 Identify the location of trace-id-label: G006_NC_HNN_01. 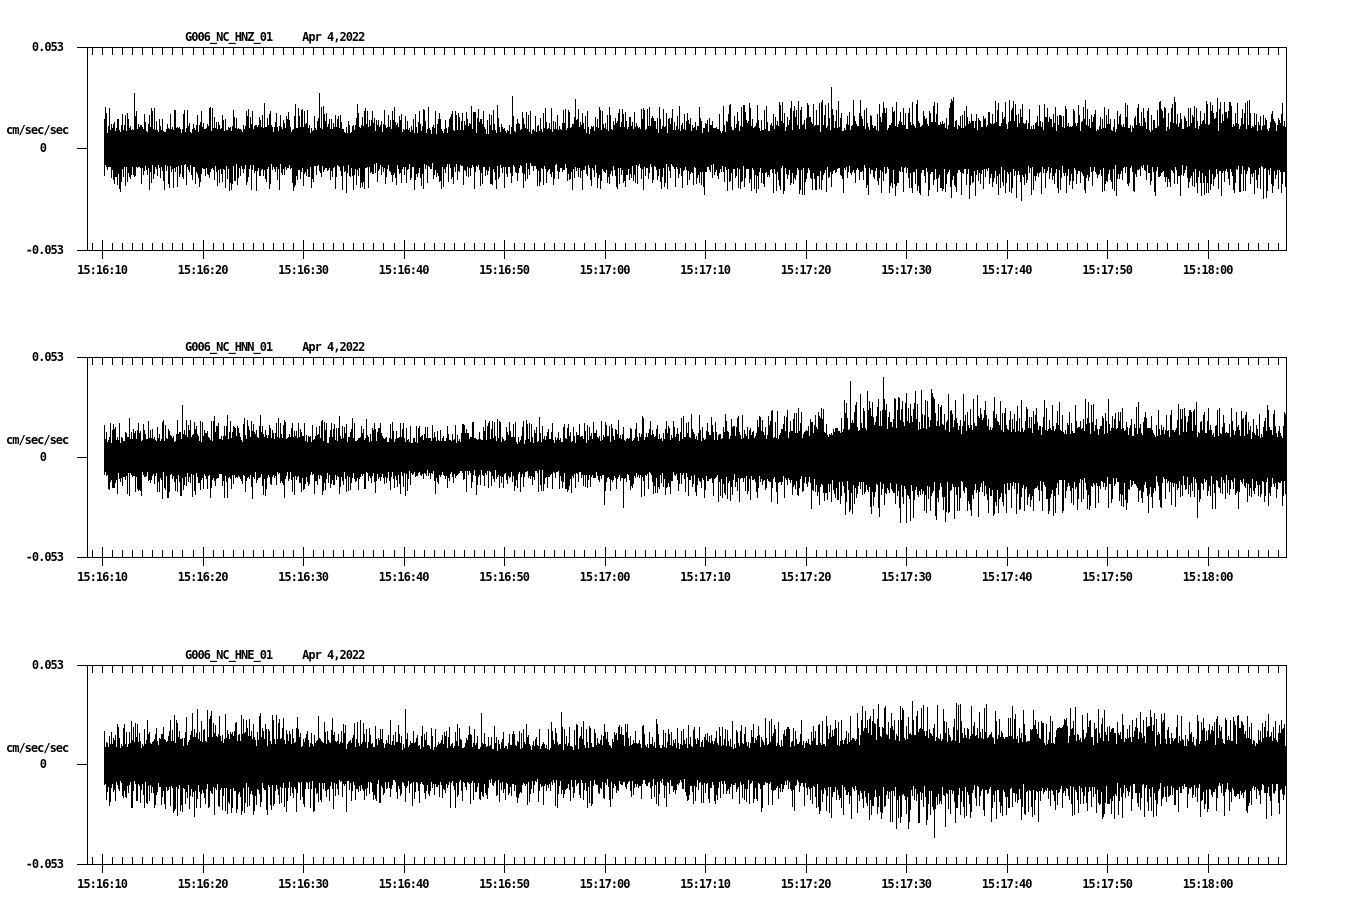
(229, 347).